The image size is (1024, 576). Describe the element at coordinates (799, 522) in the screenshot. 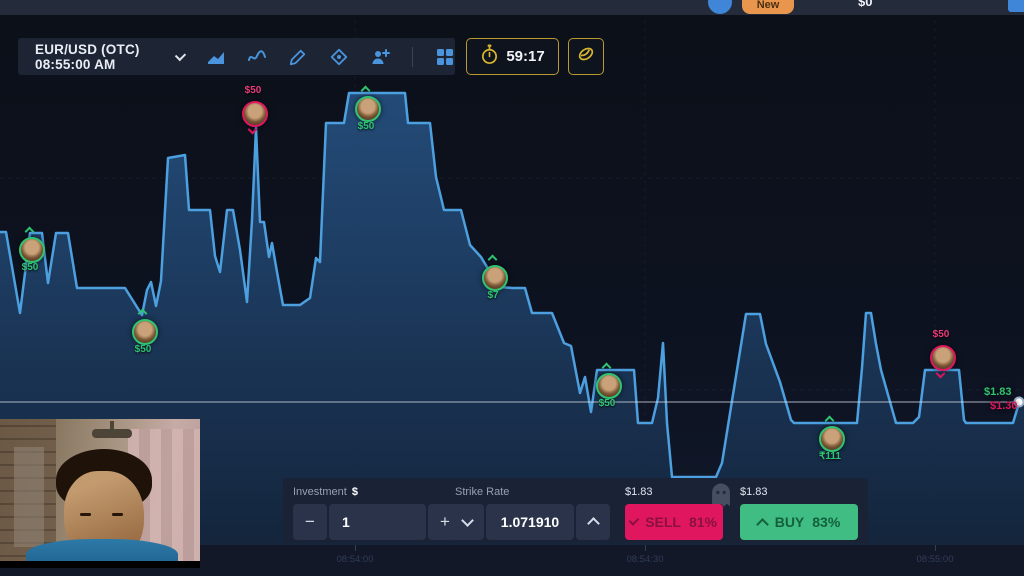

I see `buy-button: BUY 83%` at that location.